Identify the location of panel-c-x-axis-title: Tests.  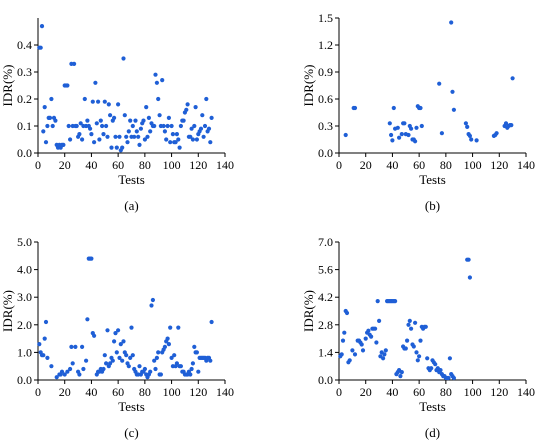
(131, 406).